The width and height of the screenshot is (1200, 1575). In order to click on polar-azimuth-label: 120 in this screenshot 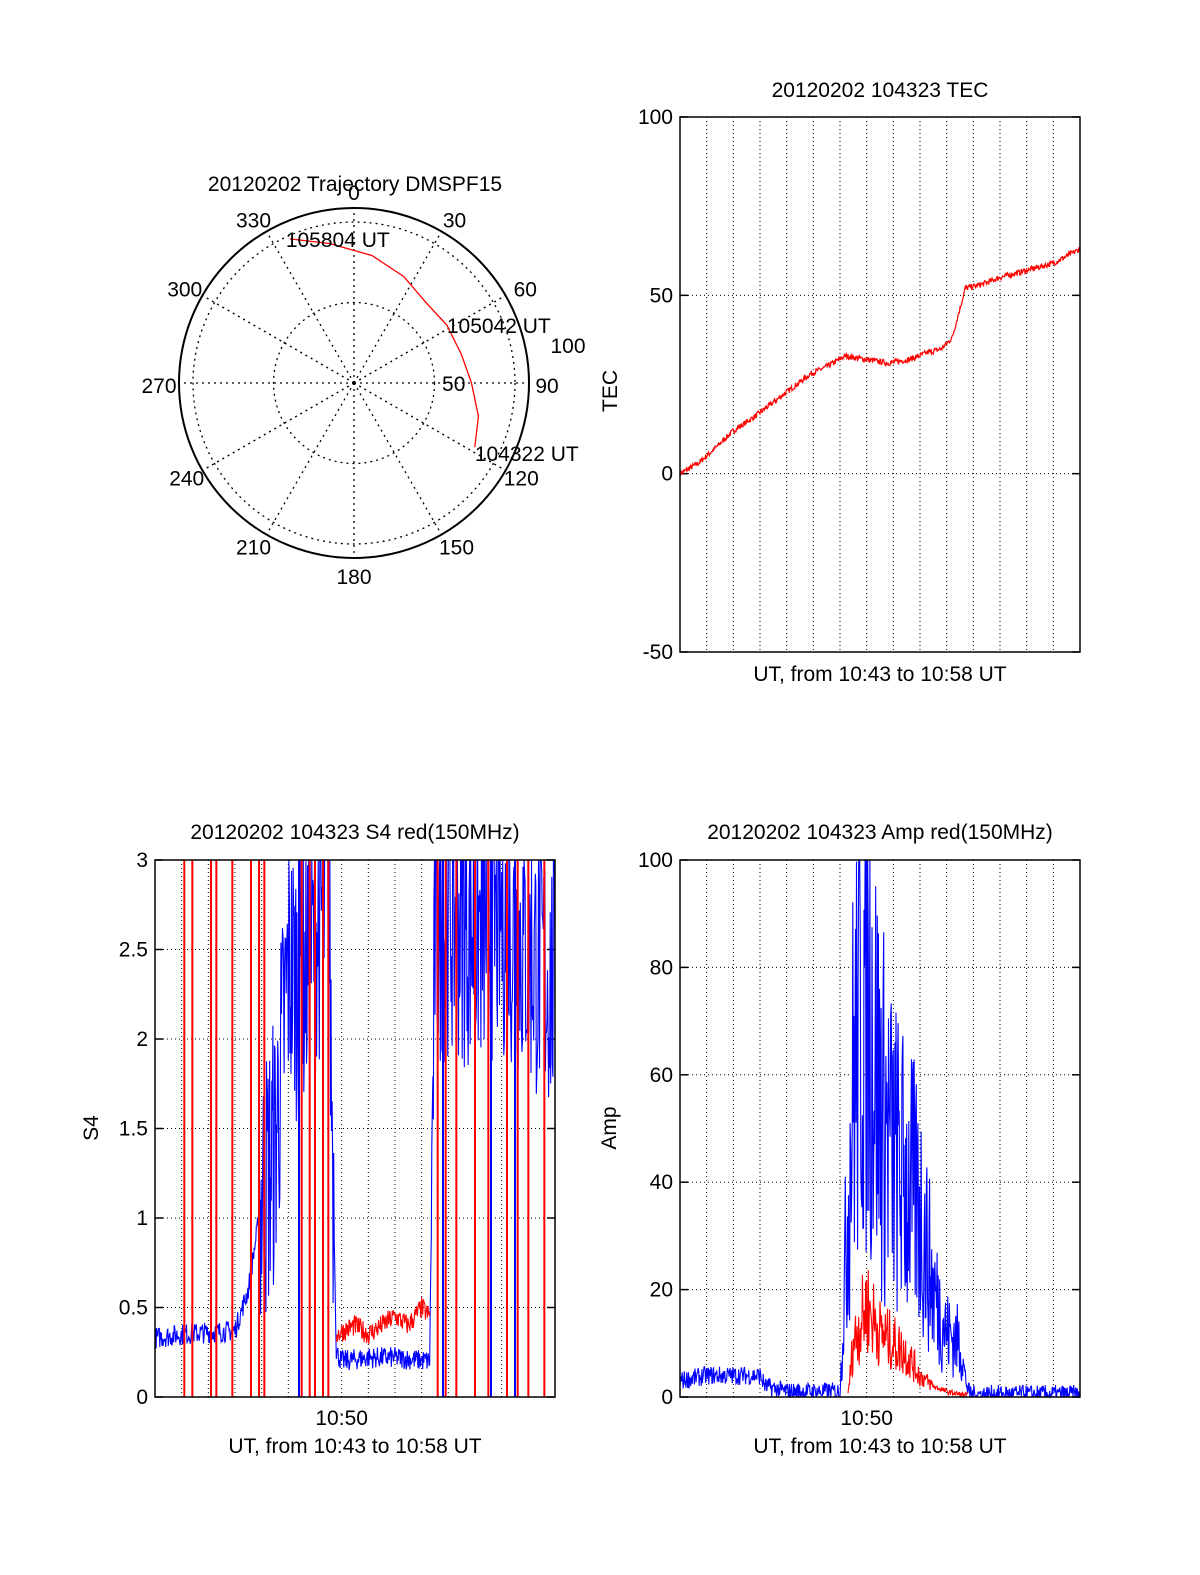, I will do `click(521, 479)`.